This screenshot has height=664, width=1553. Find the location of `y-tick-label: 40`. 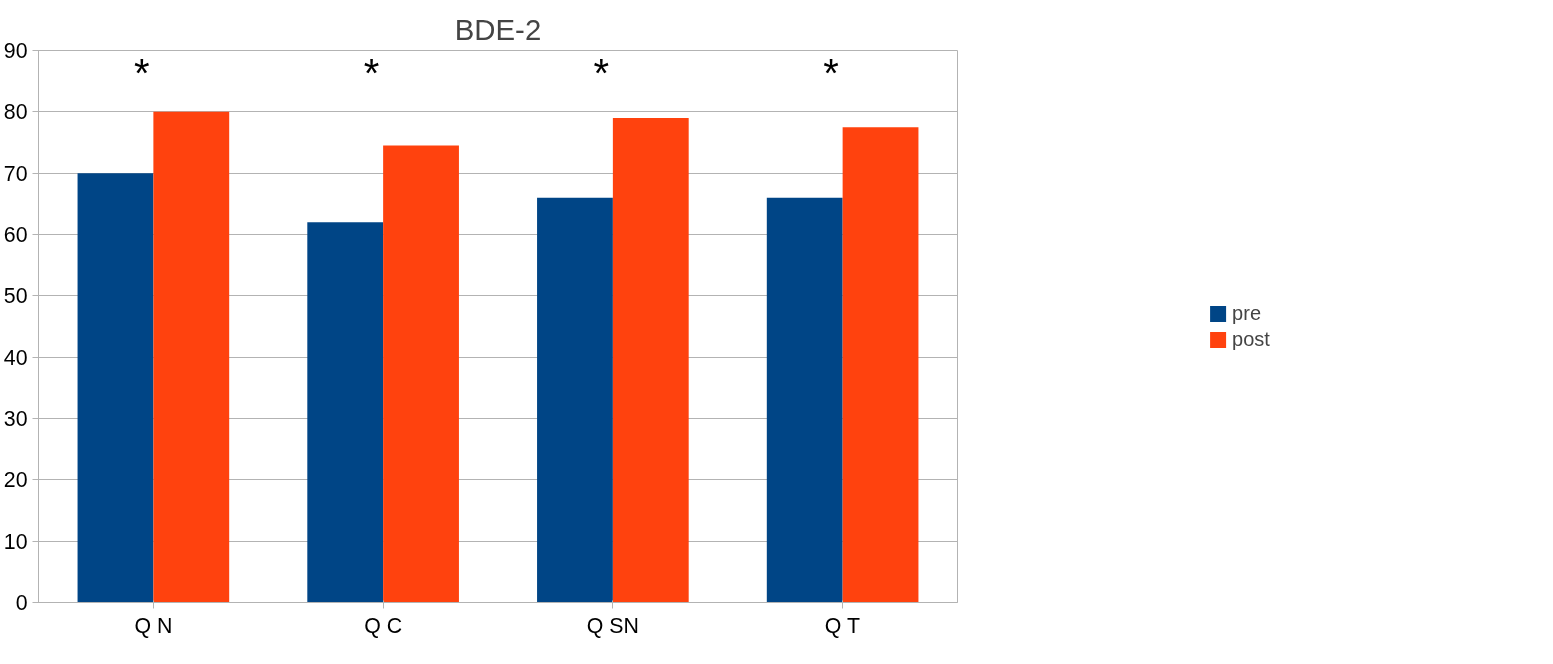

y-tick-label: 40 is located at coordinates (15, 357).